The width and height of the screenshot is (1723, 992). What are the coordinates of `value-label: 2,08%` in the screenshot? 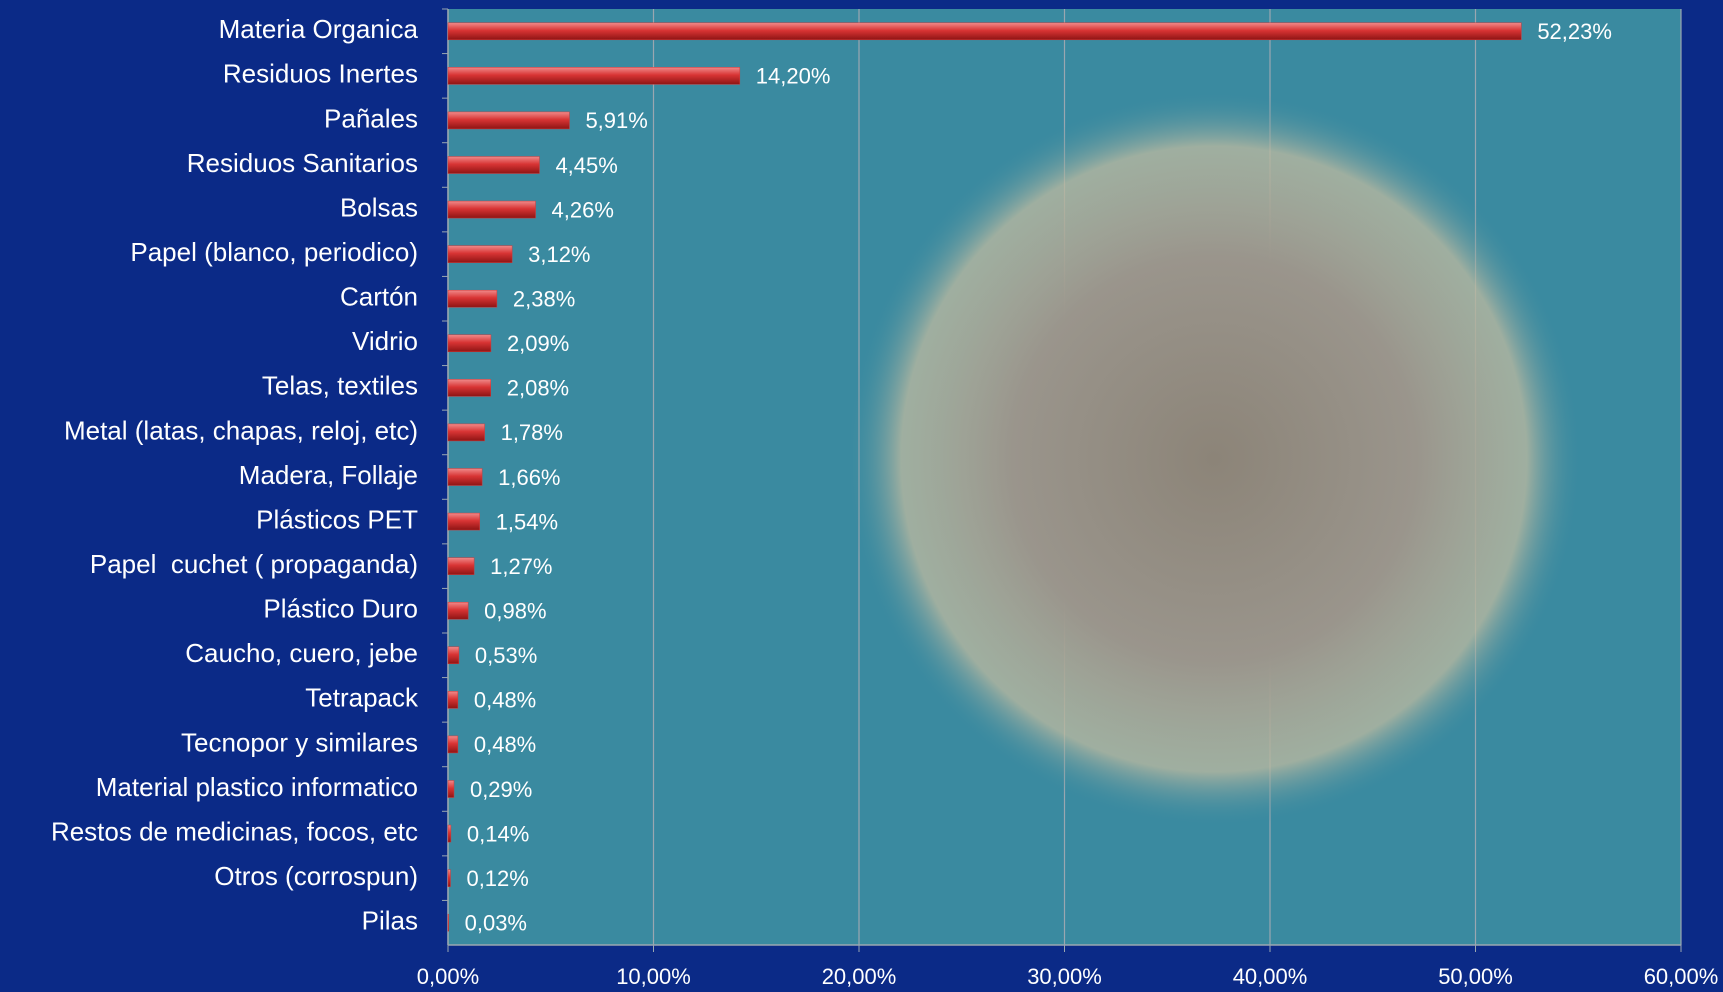 It's located at (538, 388).